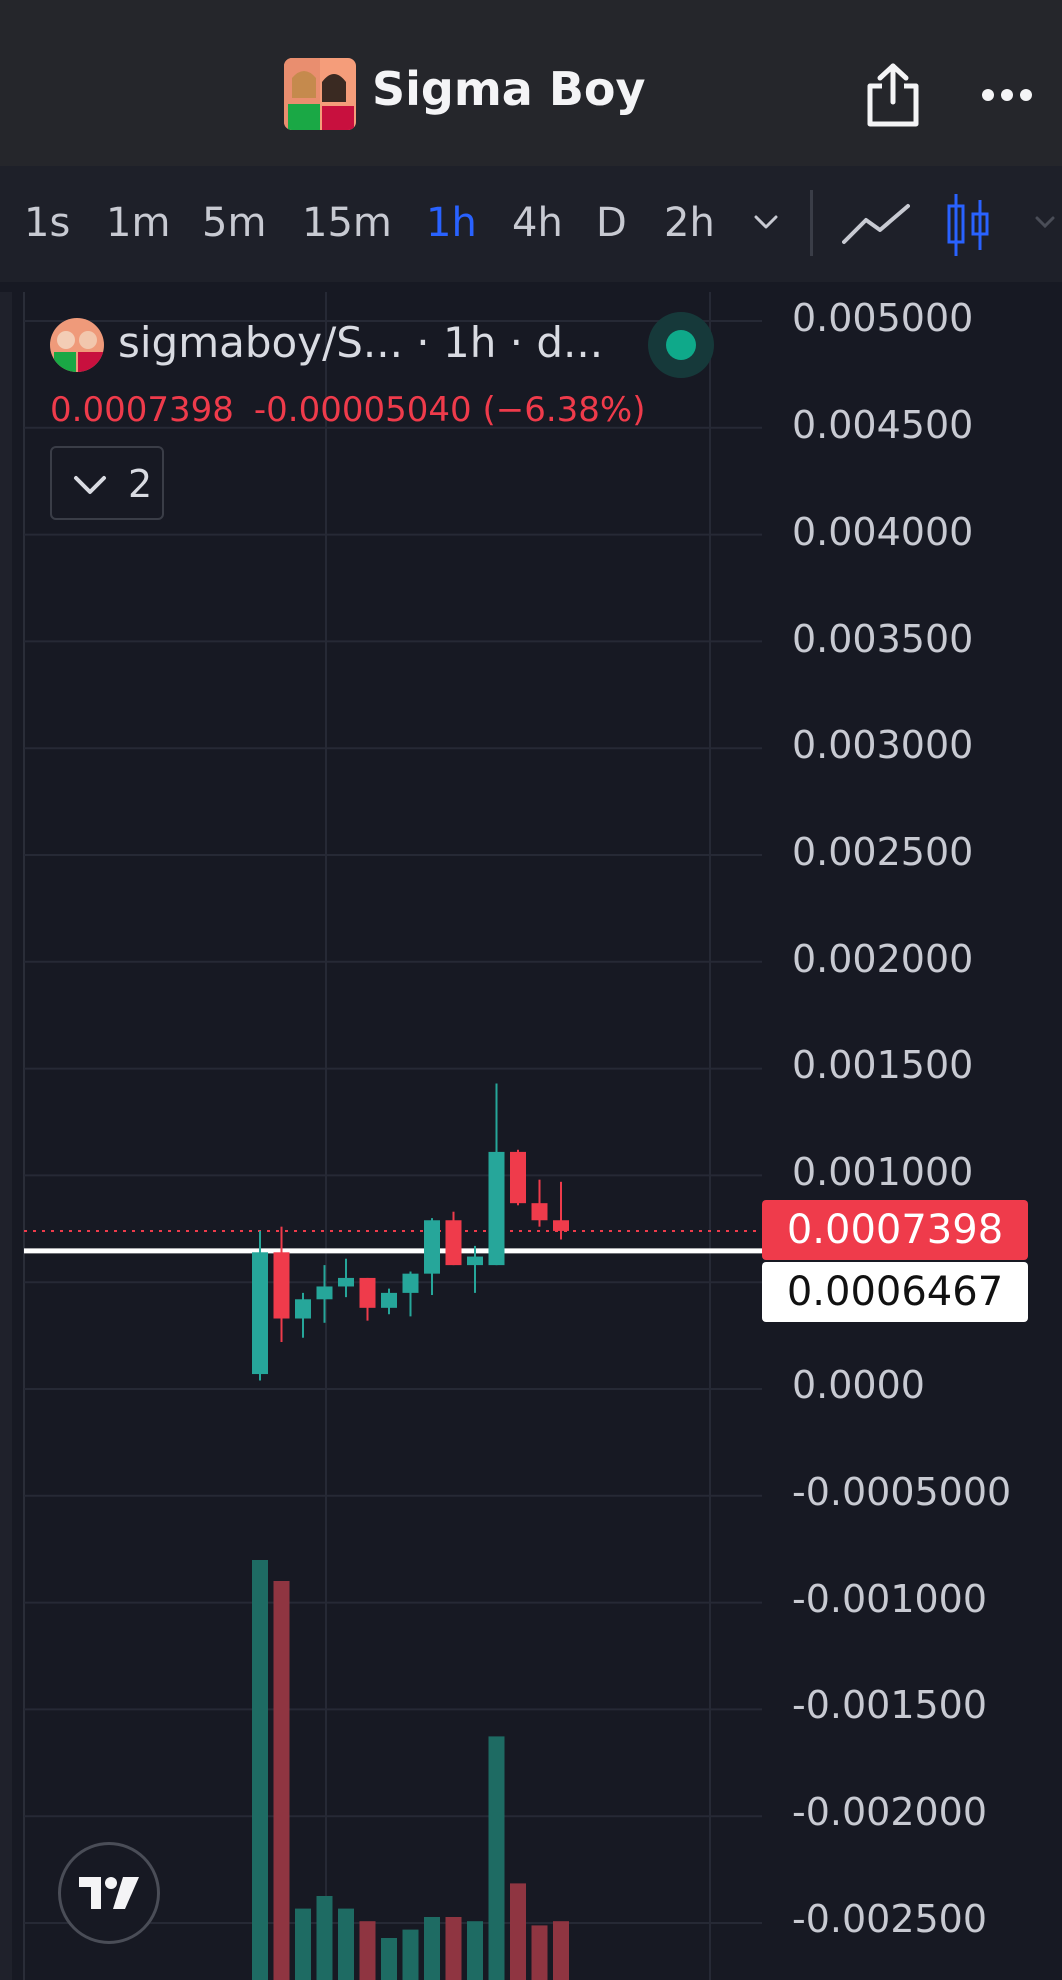  I want to click on price-axis-label: 0.0000, so click(858, 1385).